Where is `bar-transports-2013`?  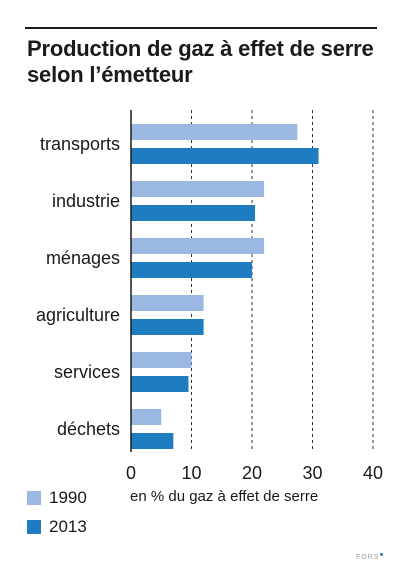 bar-transports-2013 is located at coordinates (225, 156).